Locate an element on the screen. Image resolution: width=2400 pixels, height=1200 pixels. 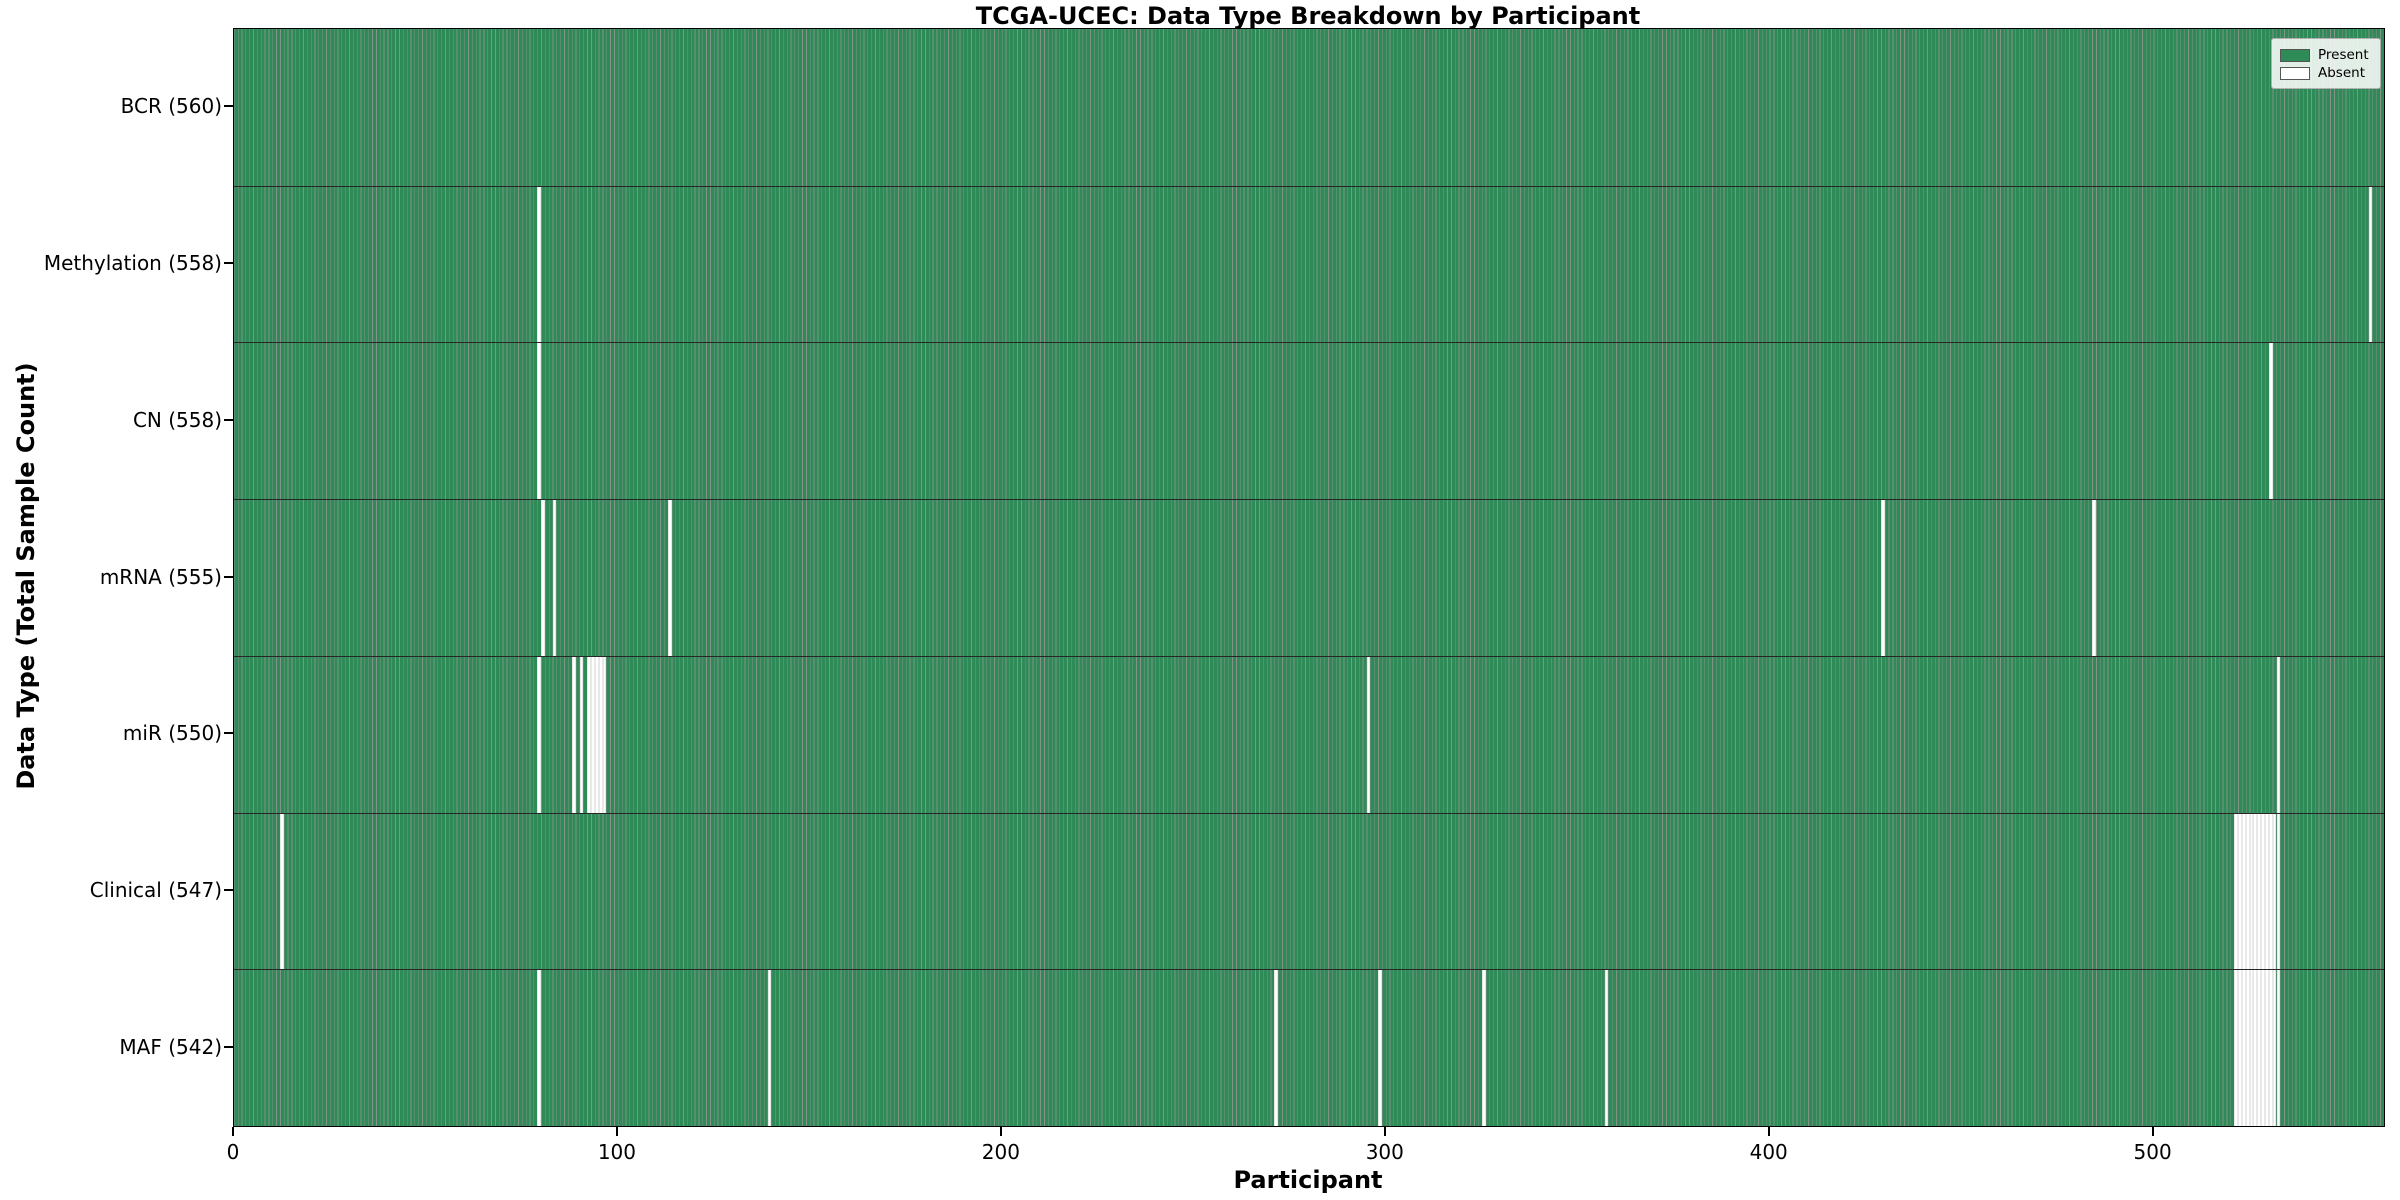
data-row-mir is located at coordinates (1309, 734).